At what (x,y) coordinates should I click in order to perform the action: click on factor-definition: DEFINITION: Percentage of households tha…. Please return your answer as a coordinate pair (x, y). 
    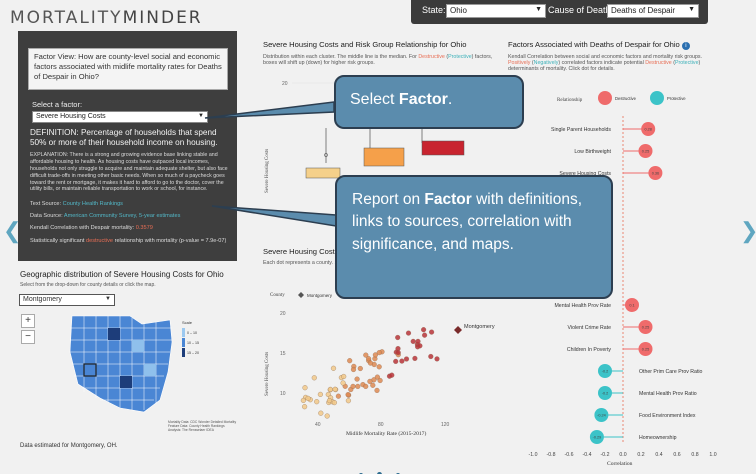
    Looking at the image, I should click on (124, 138).